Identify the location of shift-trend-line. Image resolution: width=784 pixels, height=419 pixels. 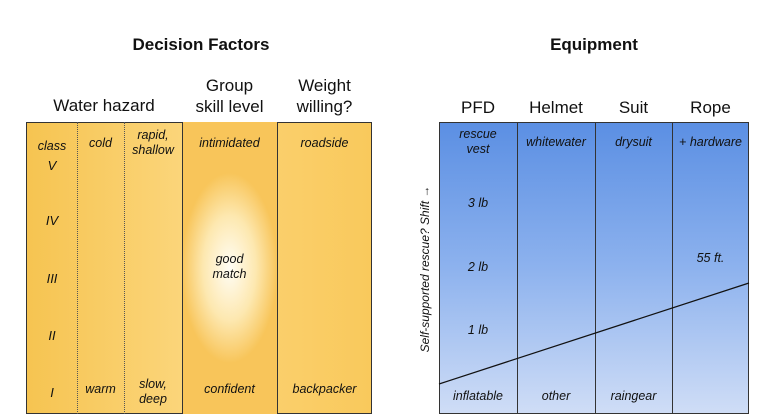
(594, 333).